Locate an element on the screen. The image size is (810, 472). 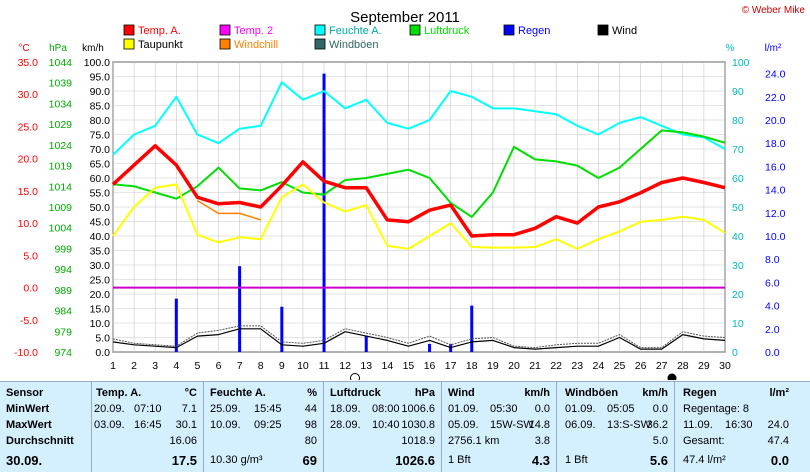
x-tick-label: 20 is located at coordinates (514, 366).